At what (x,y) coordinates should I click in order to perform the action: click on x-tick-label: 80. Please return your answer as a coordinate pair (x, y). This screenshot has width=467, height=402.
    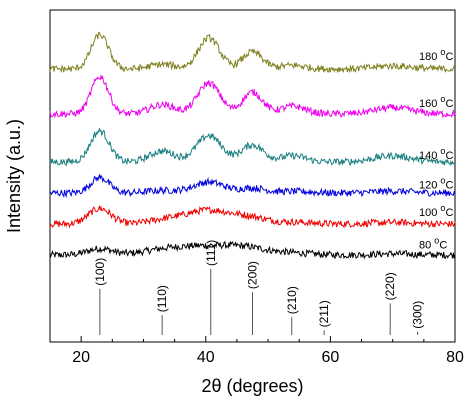
    Looking at the image, I should click on (455, 357).